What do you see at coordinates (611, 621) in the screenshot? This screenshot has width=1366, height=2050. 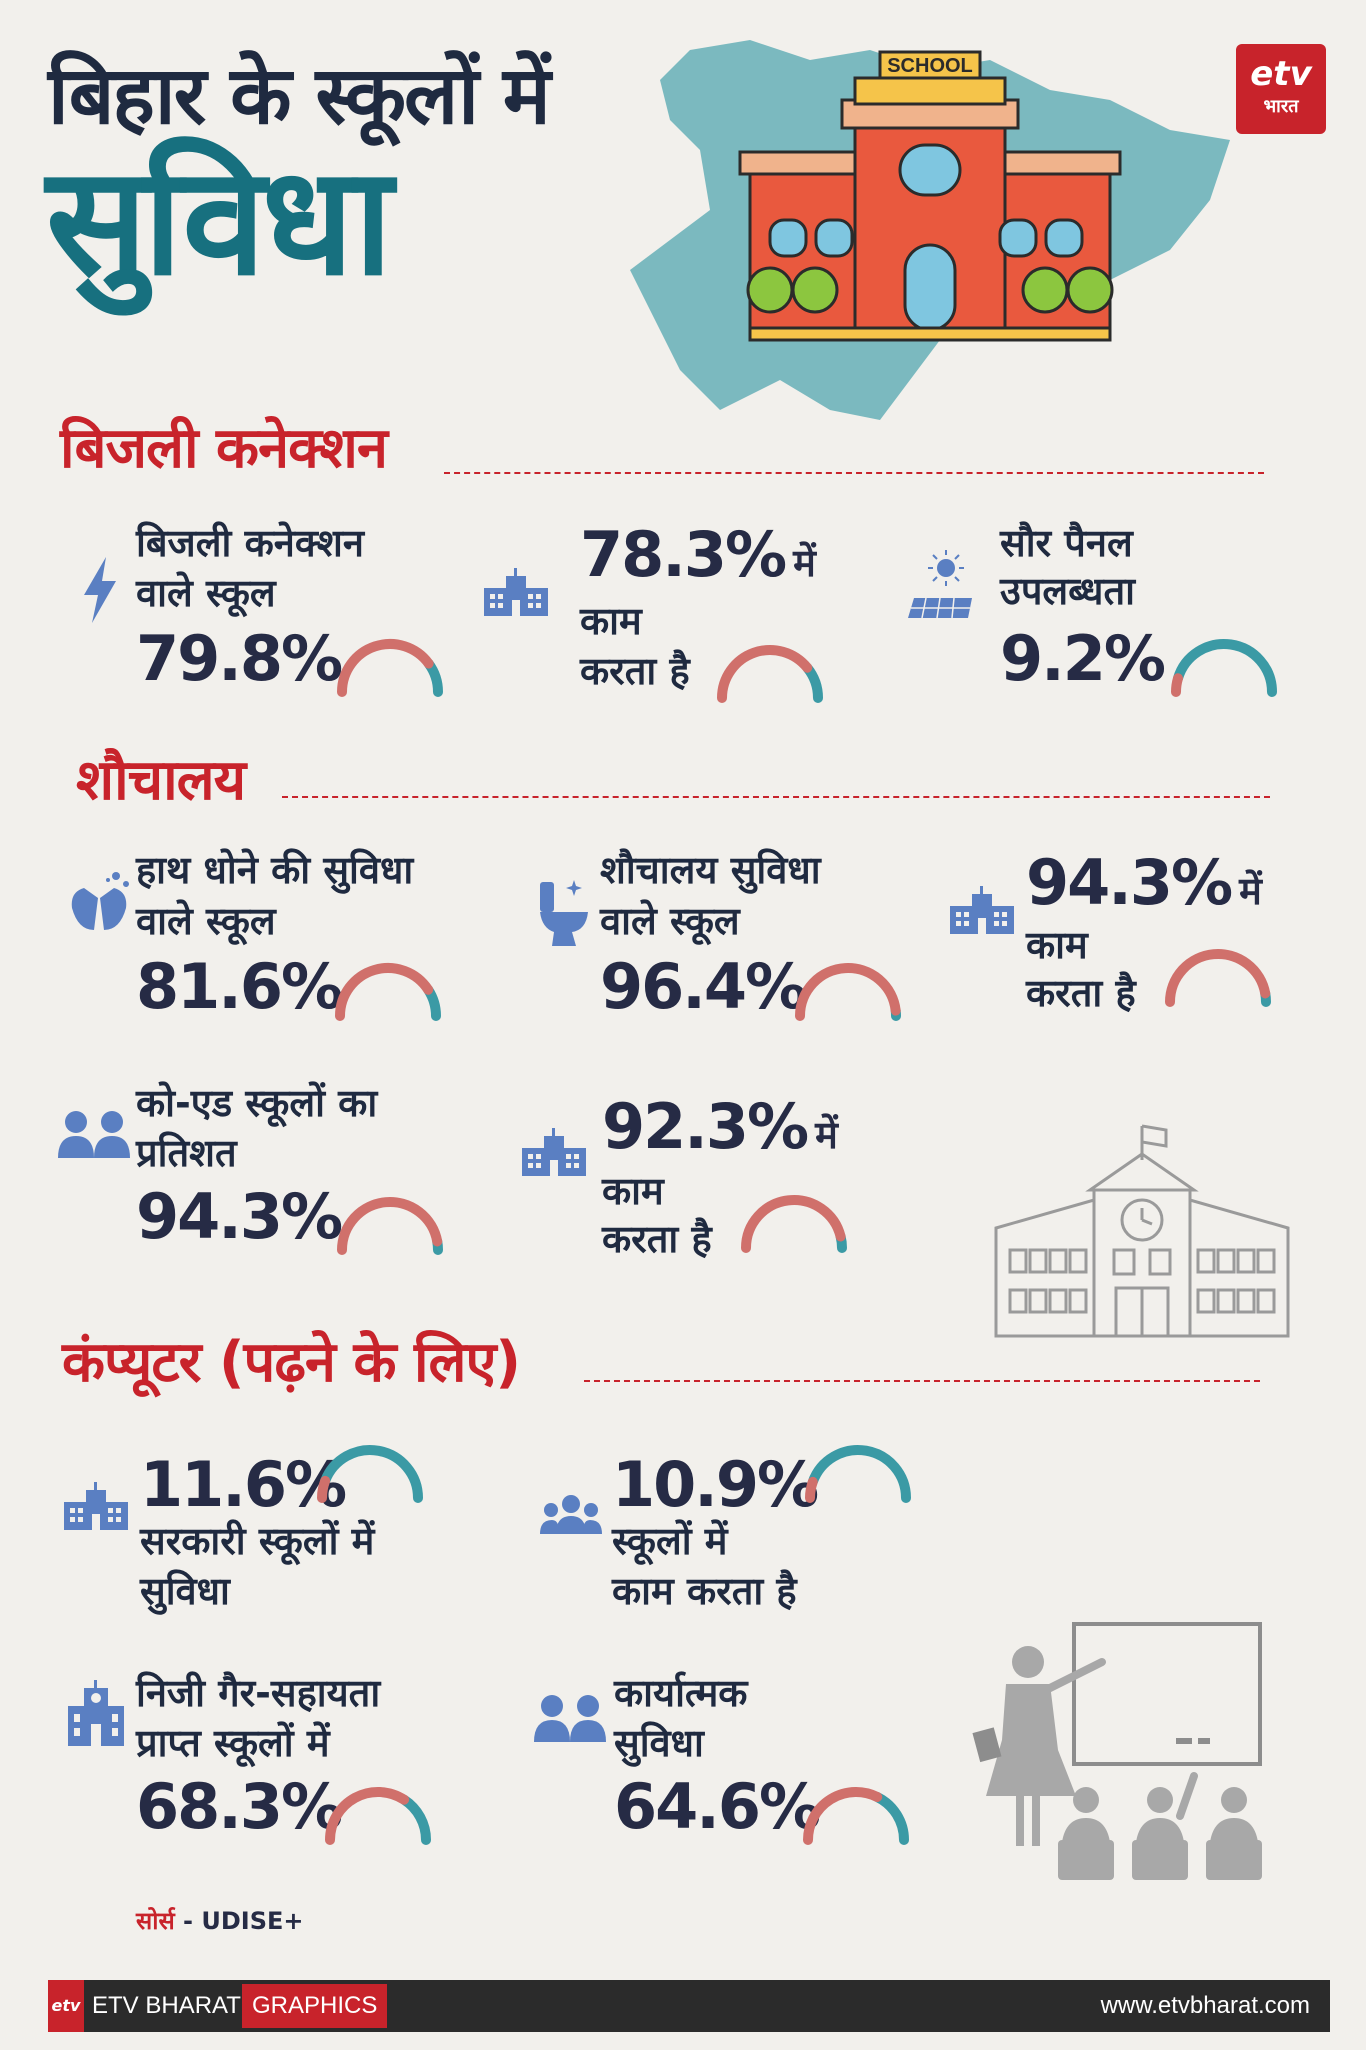 I see `electricity-c2-label1: काम` at bounding box center [611, 621].